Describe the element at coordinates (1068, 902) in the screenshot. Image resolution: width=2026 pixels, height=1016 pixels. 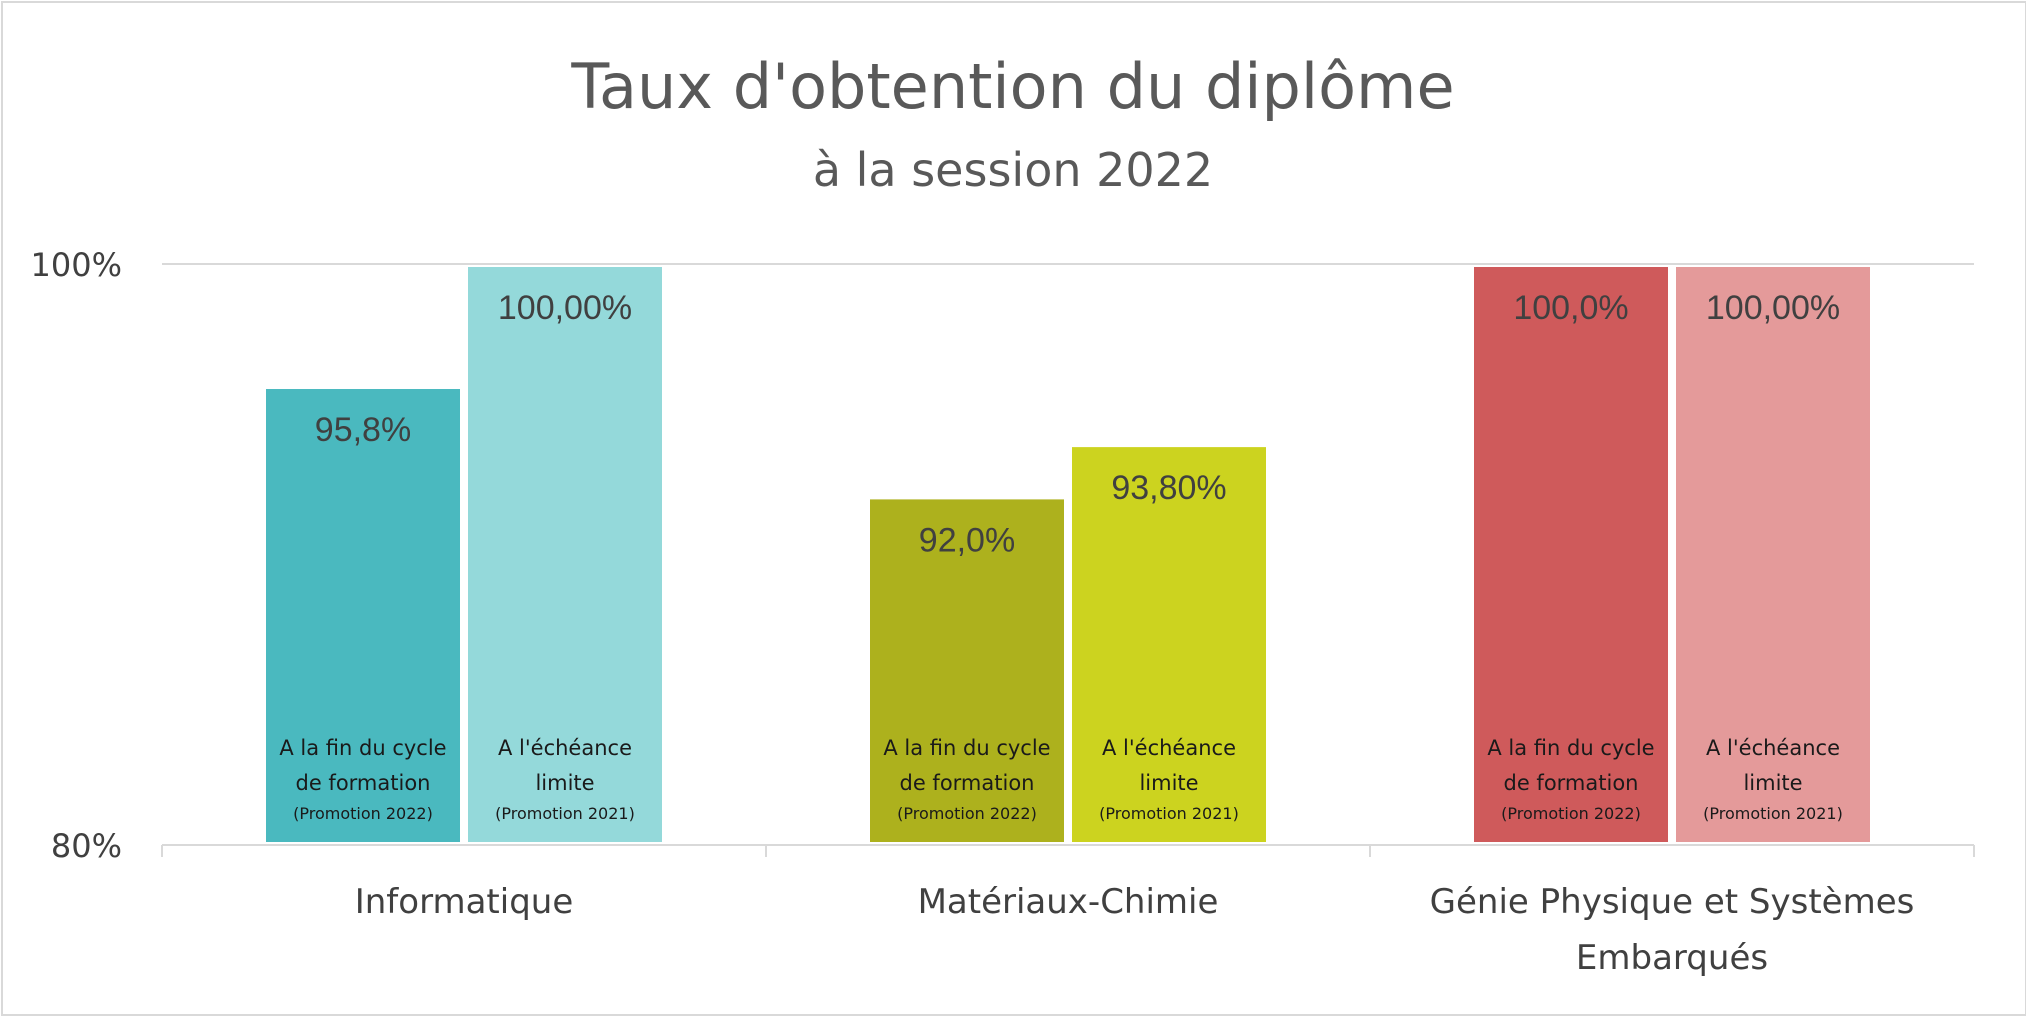
I see `x-category-label: Matériaux-Chimie` at that location.